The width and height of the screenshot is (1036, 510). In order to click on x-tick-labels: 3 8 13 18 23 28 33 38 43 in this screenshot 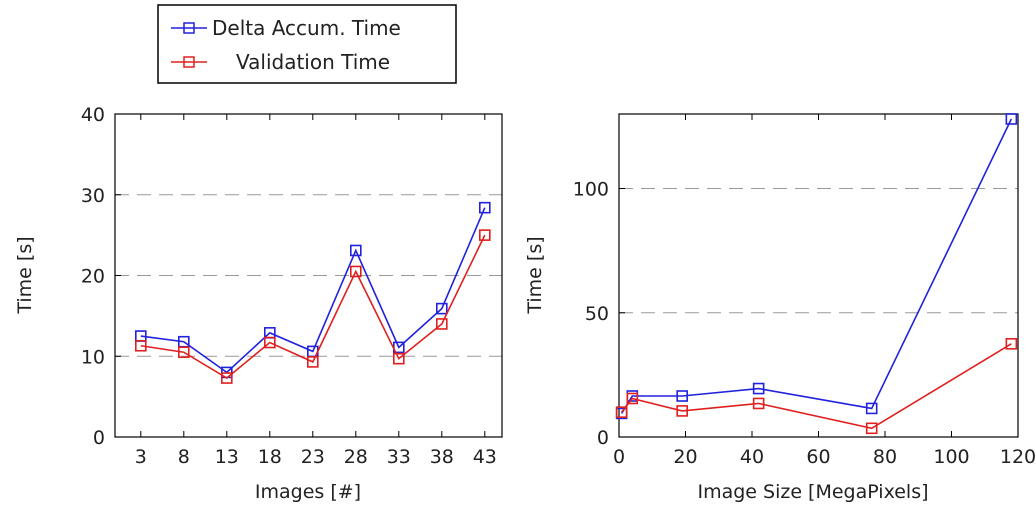, I will do `click(316, 457)`.